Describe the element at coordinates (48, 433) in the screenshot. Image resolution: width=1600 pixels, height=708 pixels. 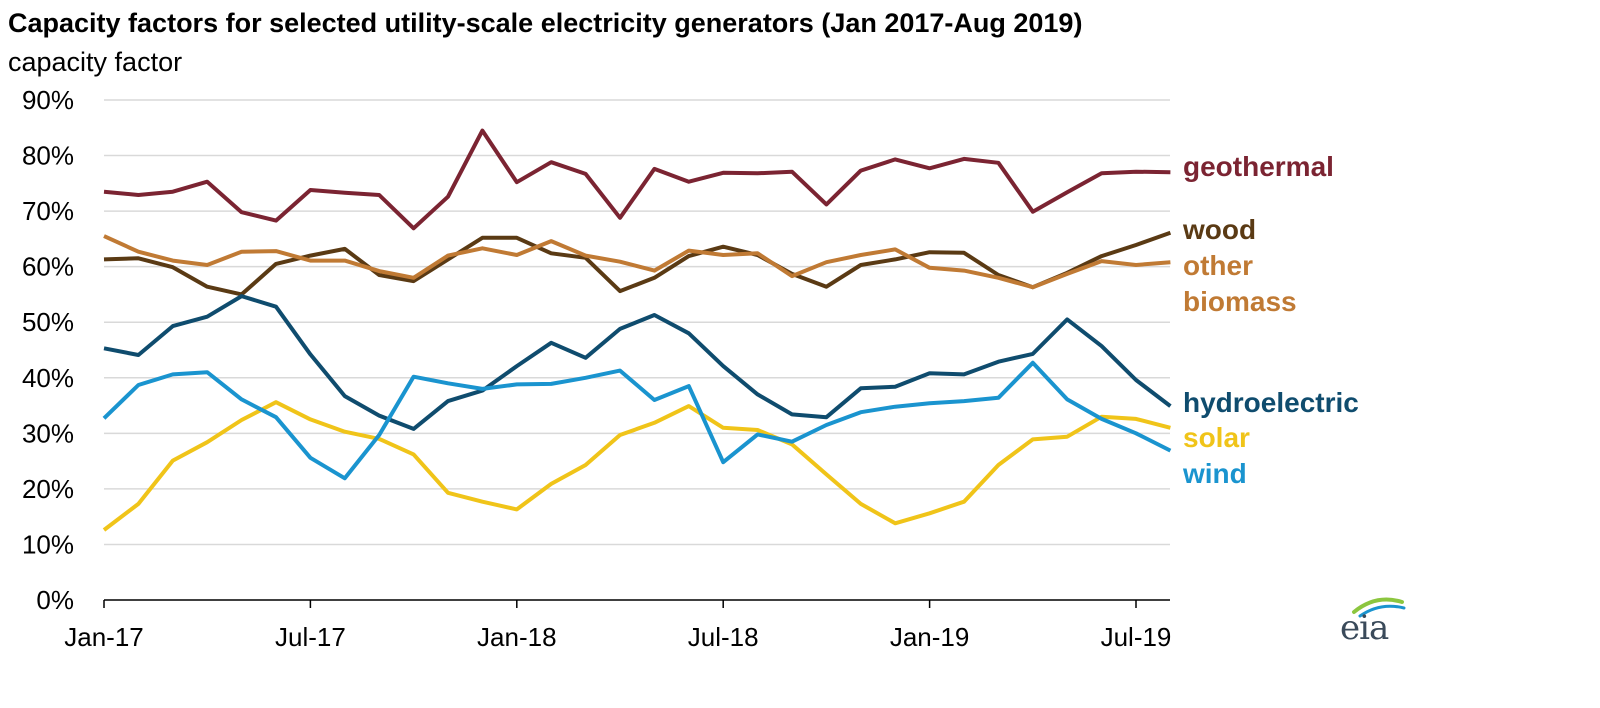
I see `y-tick-label: 30%` at that location.